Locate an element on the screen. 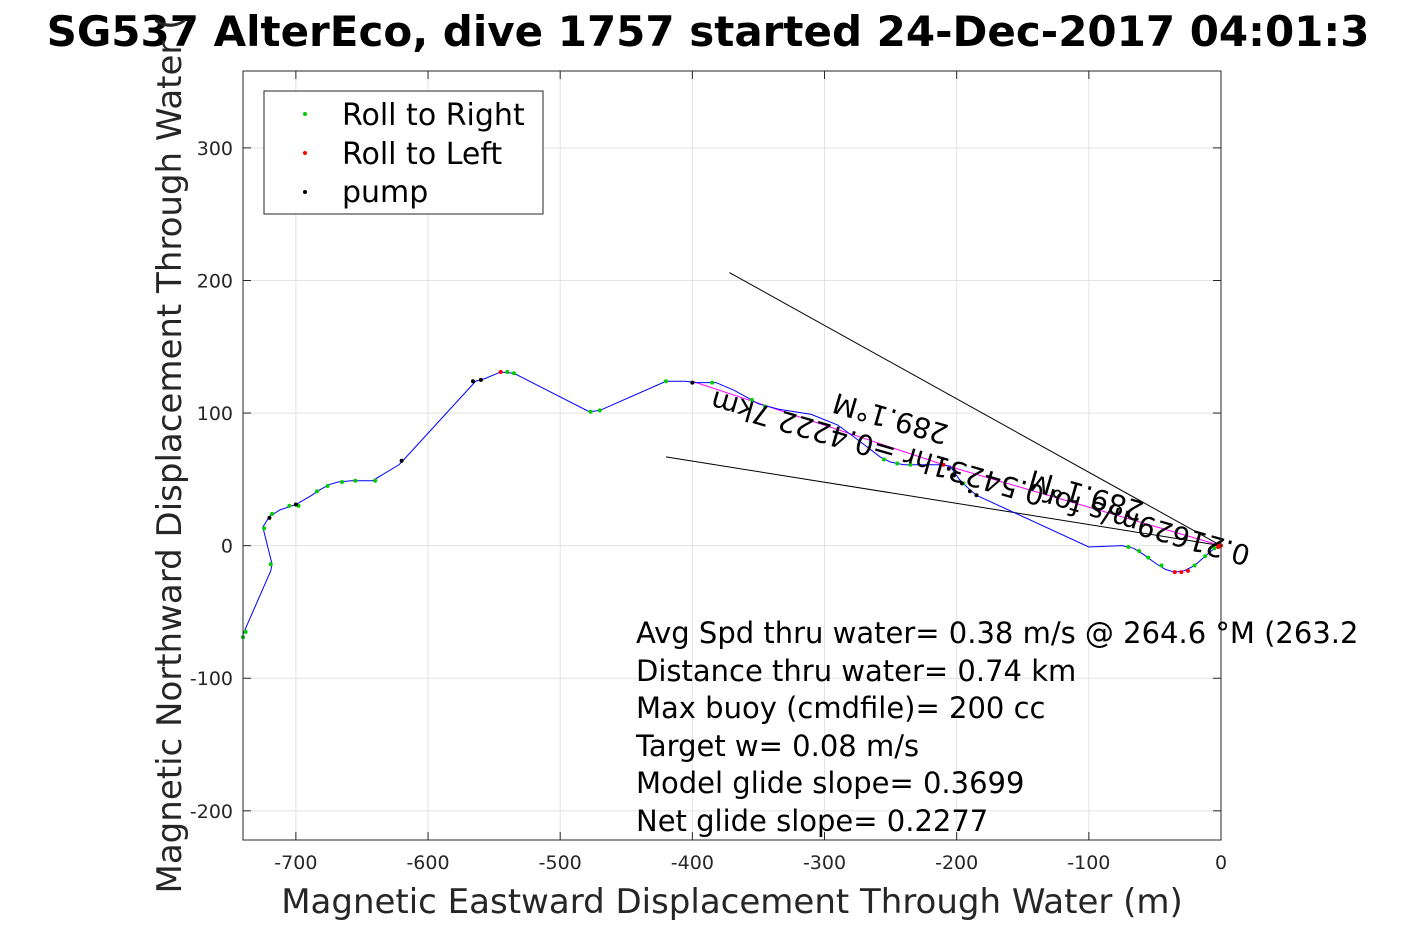 The height and width of the screenshot is (945, 1417). y-tick-label: 200 is located at coordinates (215, 281).